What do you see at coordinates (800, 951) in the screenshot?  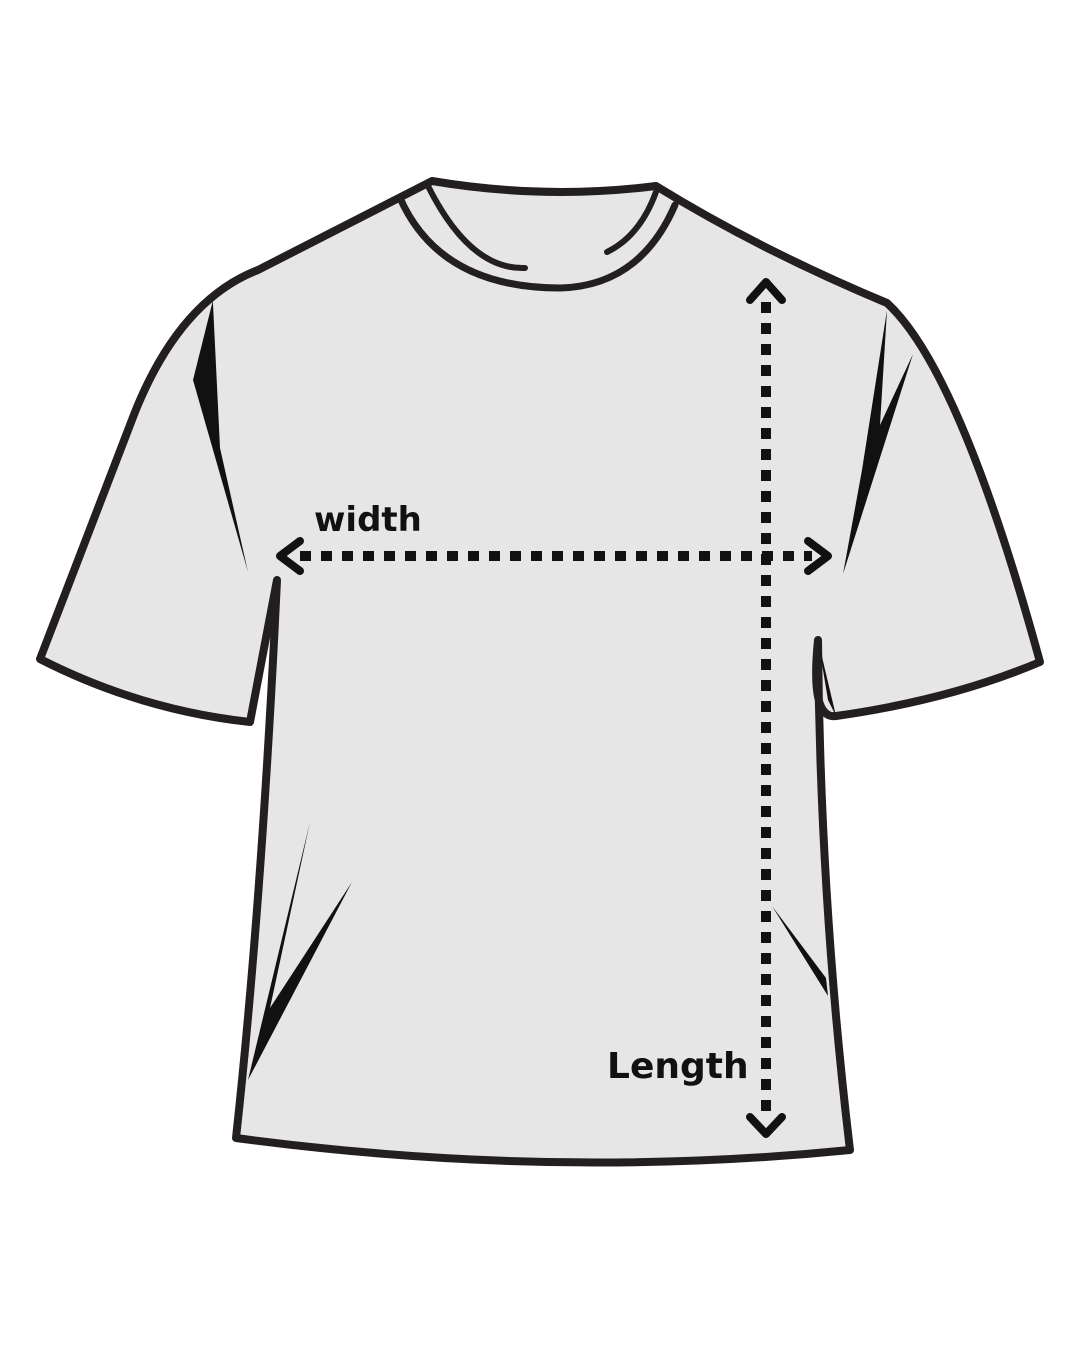 I see `fold-line-right-hem` at bounding box center [800, 951].